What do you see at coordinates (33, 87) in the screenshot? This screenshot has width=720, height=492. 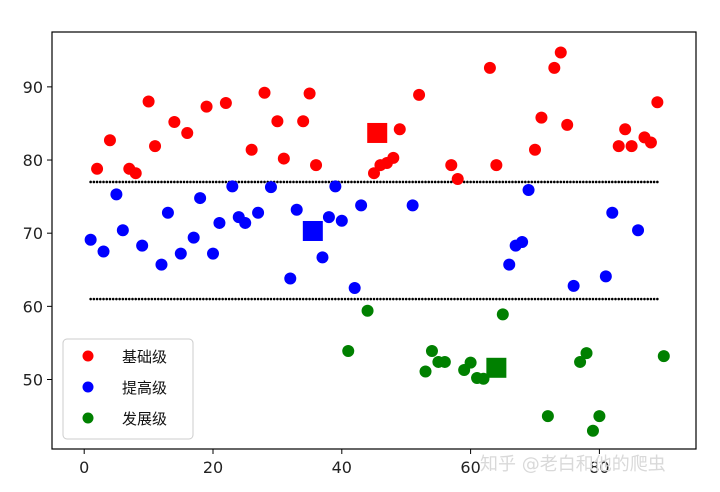 I see `y-tick-label: 90` at bounding box center [33, 87].